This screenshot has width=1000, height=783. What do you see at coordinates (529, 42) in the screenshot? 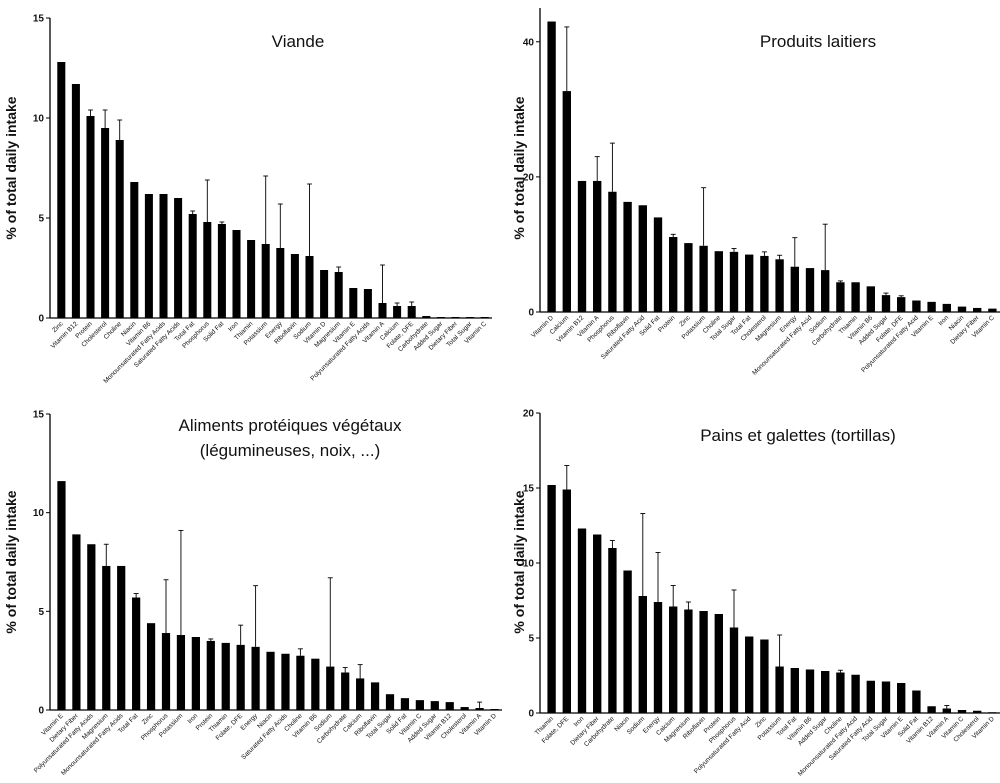
I see `y-tick-label: 40` at bounding box center [529, 42].